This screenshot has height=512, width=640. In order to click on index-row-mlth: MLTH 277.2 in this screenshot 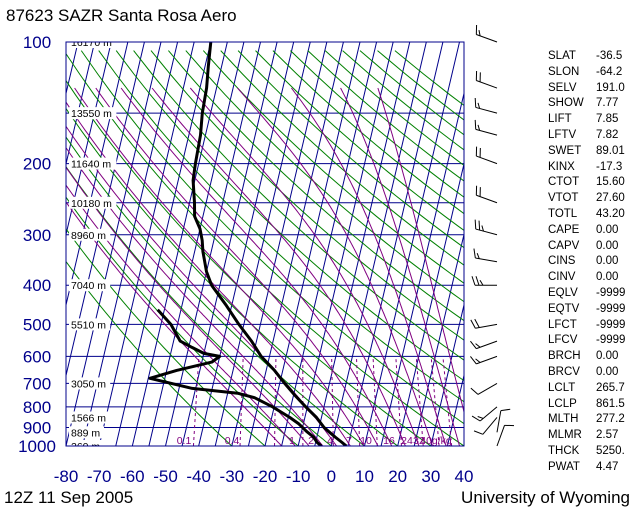, I will do `click(594, 420)`.